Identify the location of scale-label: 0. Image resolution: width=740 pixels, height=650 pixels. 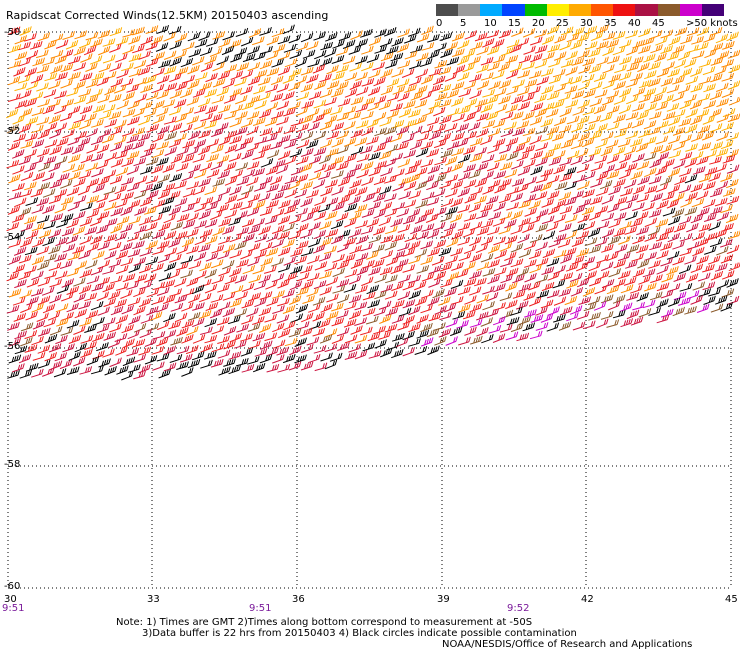
(439, 23).